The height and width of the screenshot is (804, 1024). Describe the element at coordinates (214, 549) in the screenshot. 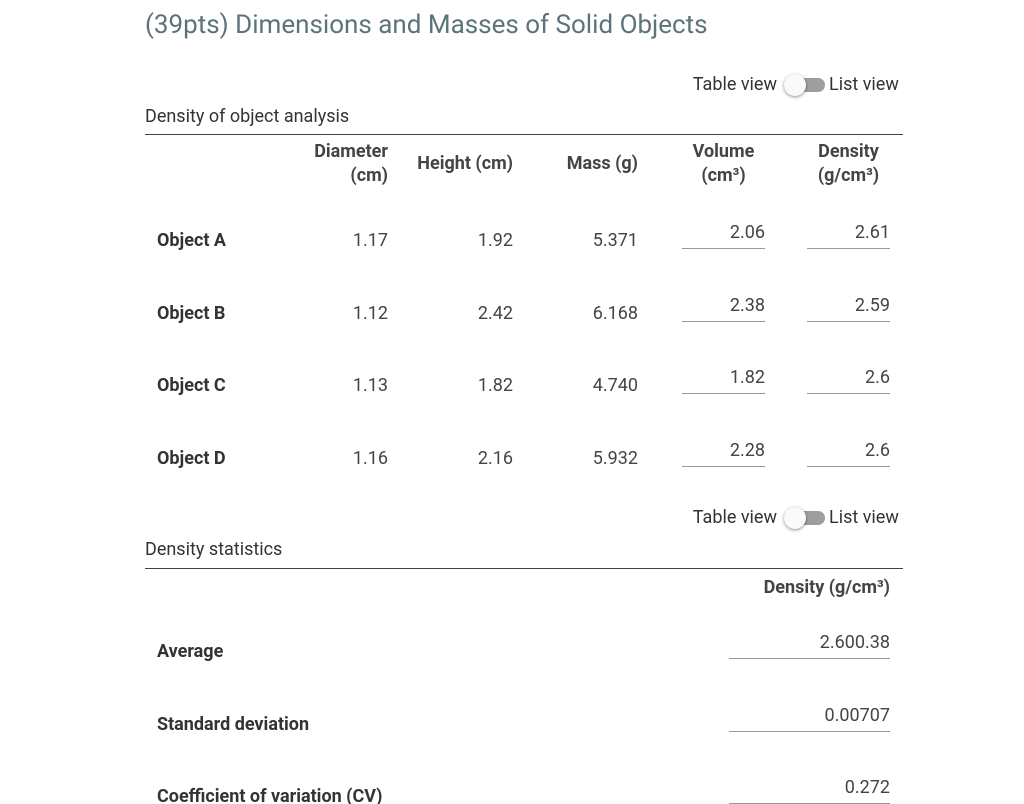

I see `section-caption: Density statistics` at that location.